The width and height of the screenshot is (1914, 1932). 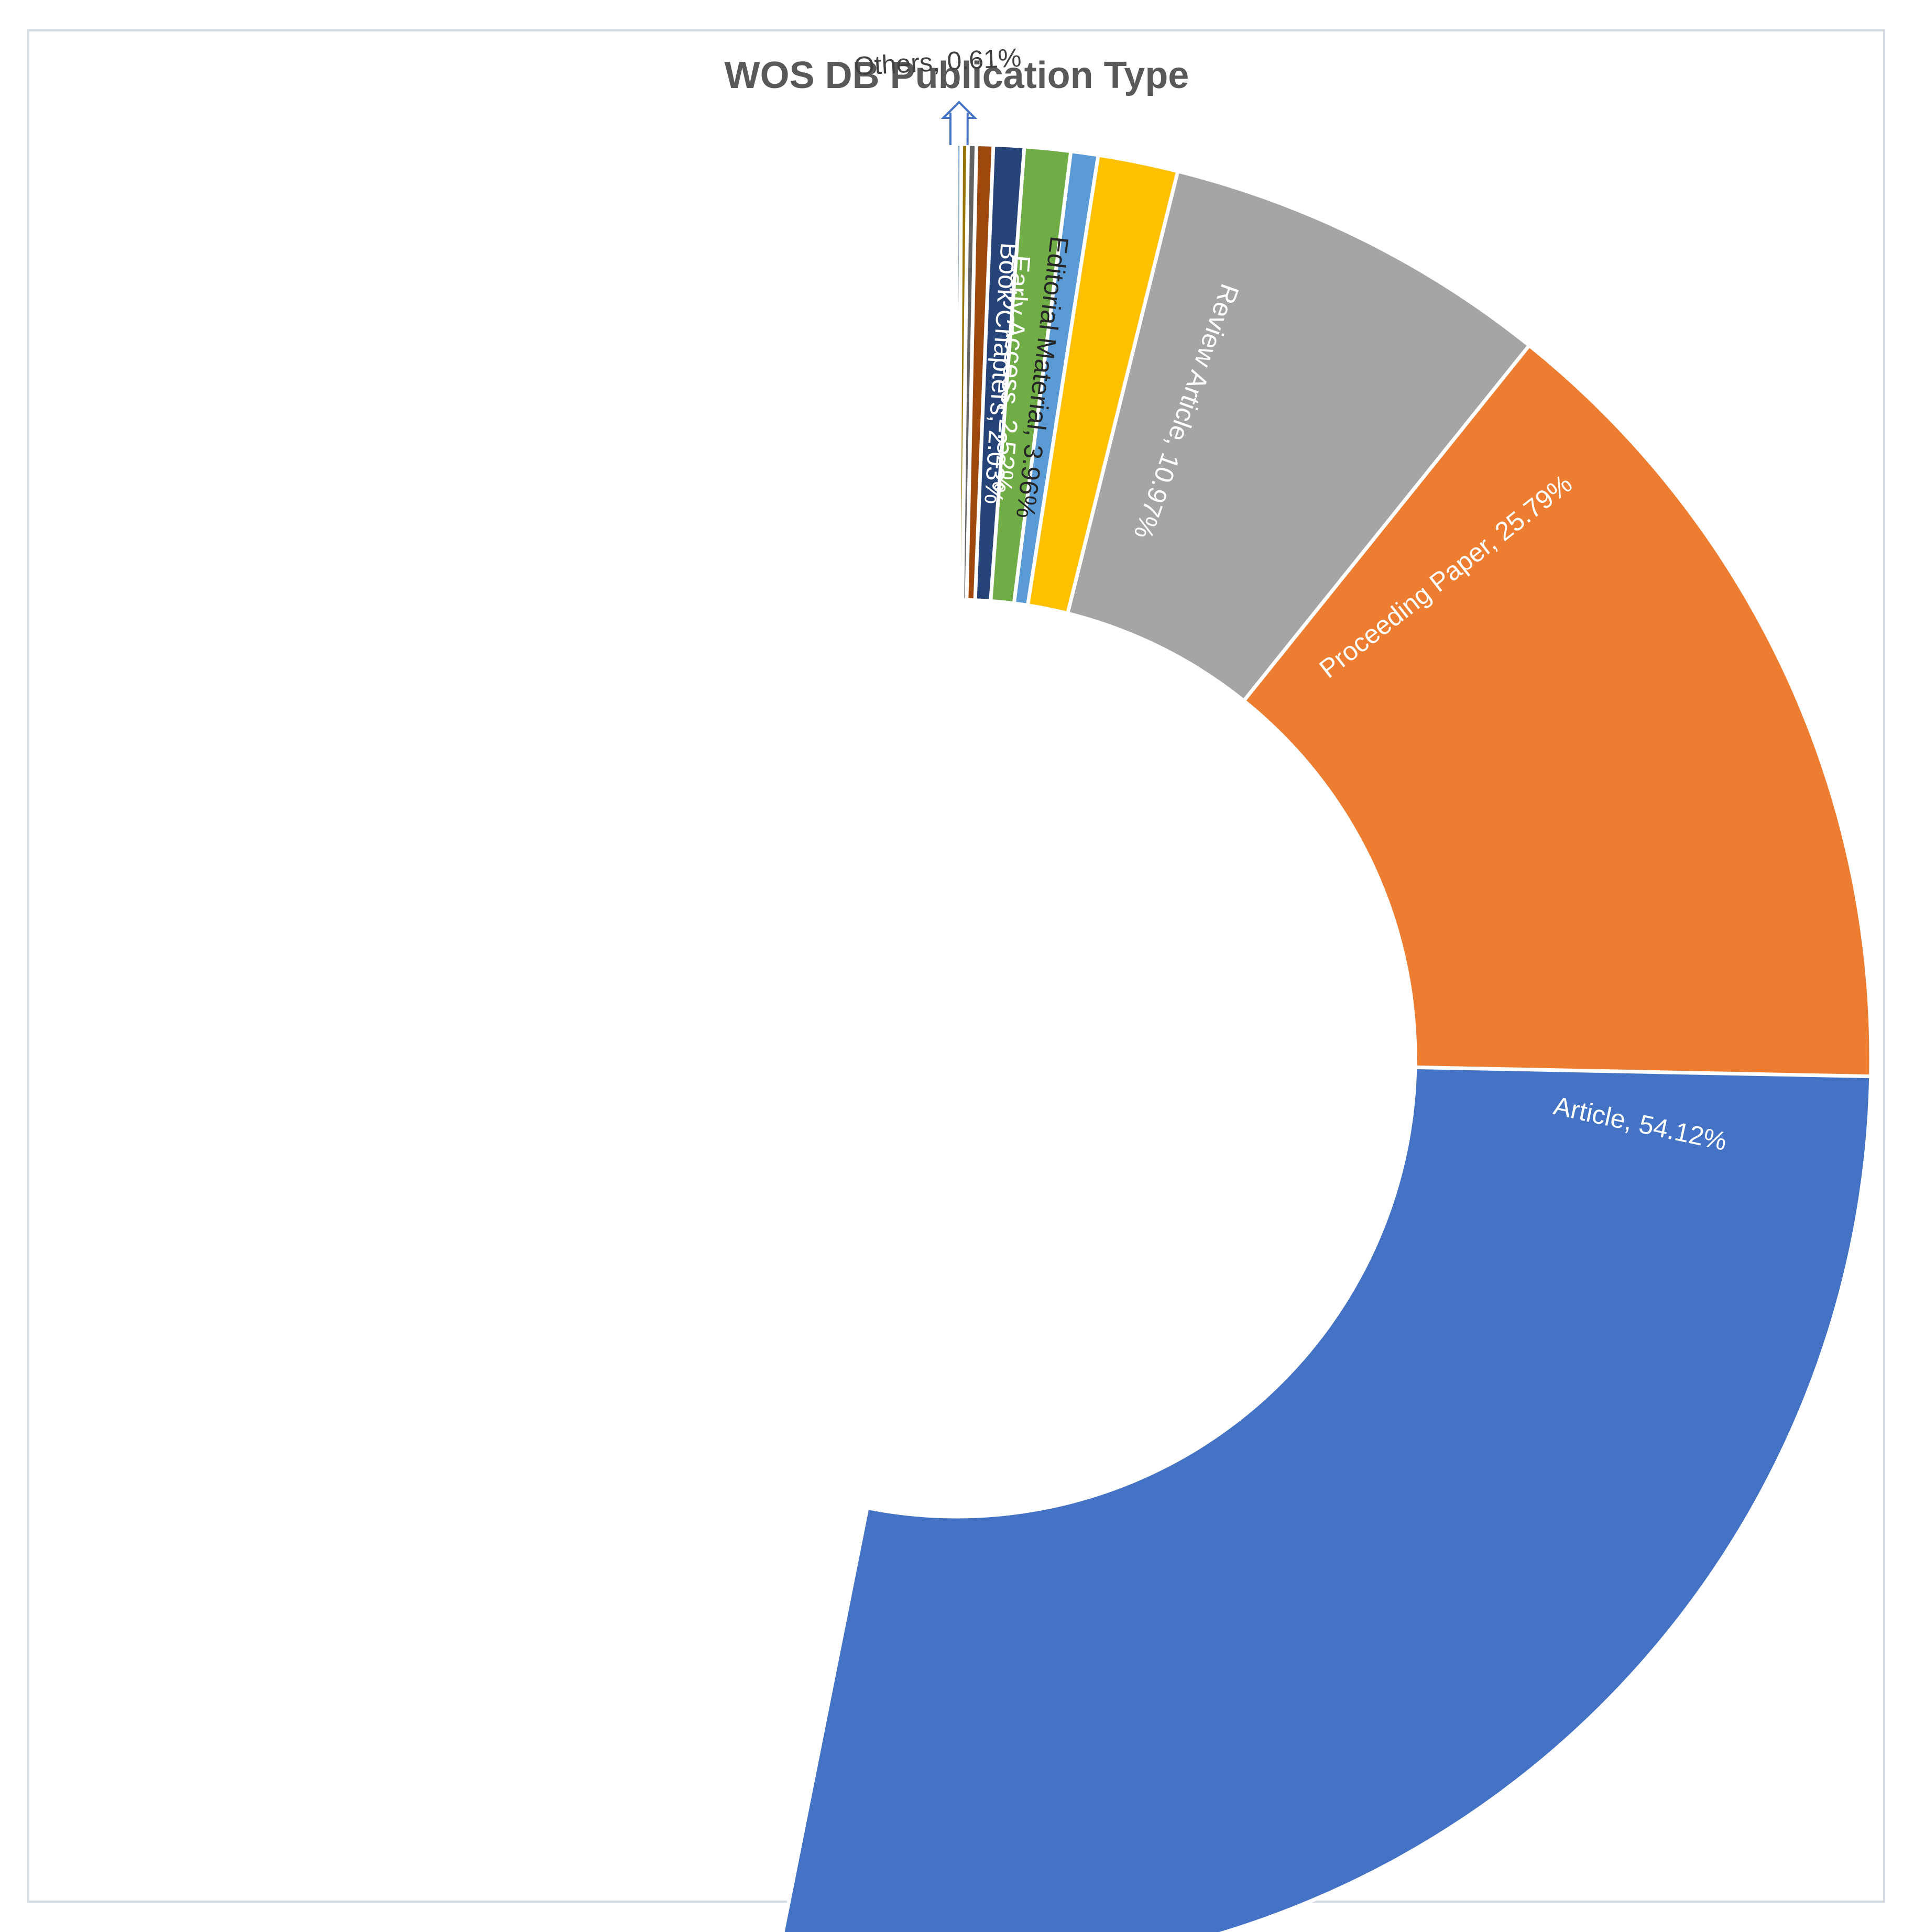 I want to click on others-bracket, so click(x=959, y=123).